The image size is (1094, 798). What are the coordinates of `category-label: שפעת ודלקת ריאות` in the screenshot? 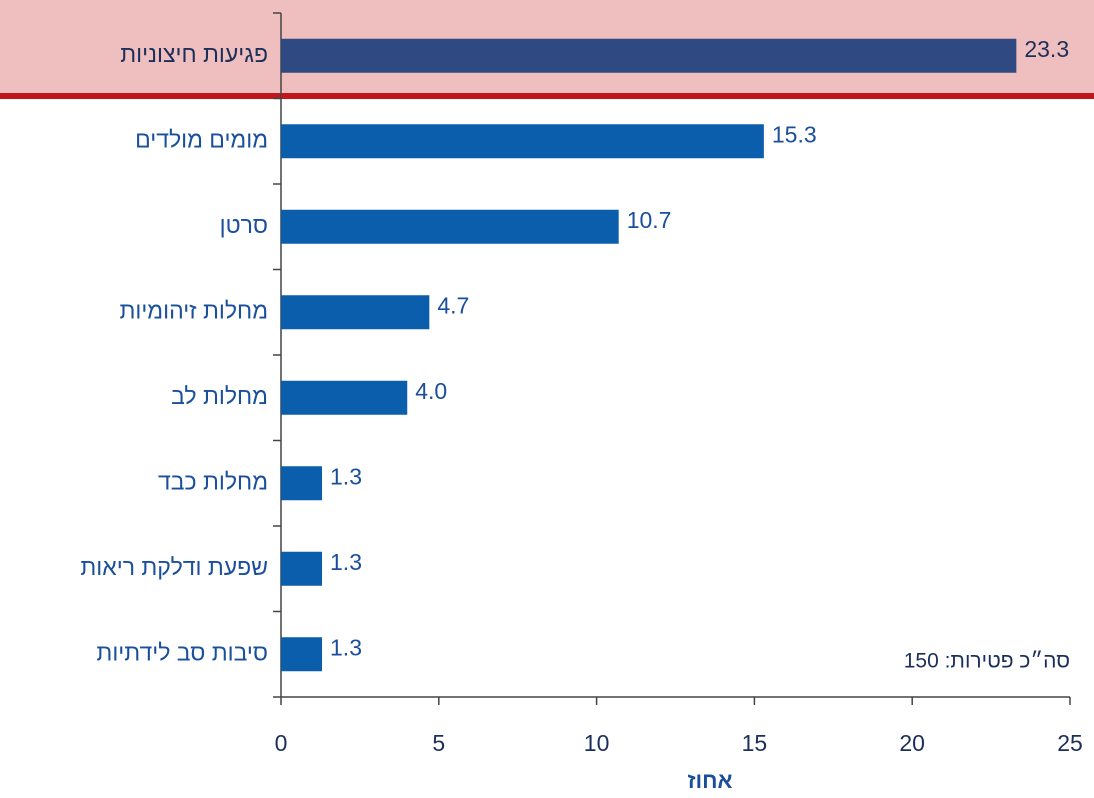 It's located at (174, 567).